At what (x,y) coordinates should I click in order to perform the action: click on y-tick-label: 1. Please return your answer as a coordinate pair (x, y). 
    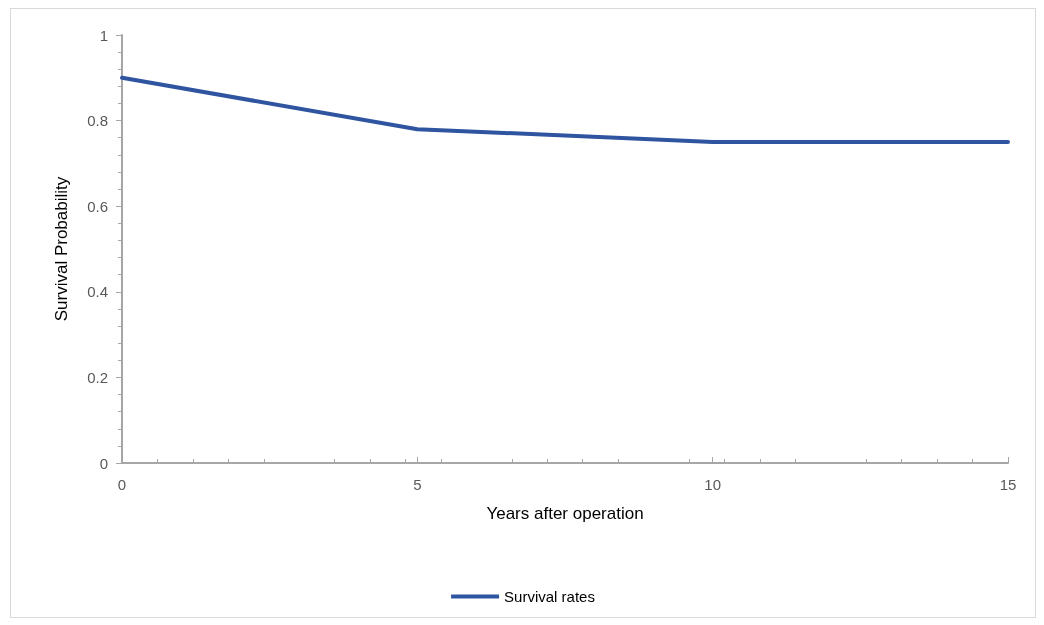
    Looking at the image, I should click on (103, 35).